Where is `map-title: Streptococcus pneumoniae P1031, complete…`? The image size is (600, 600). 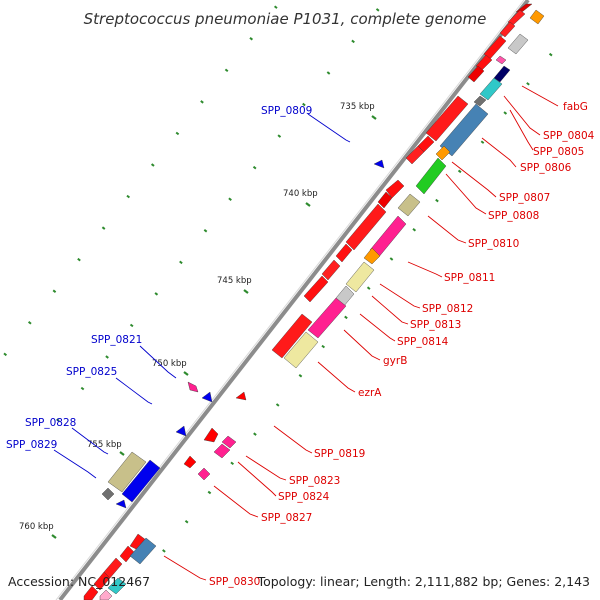 map-title: Streptococcus pneumoniae P1031, complete… is located at coordinates (285, 19).